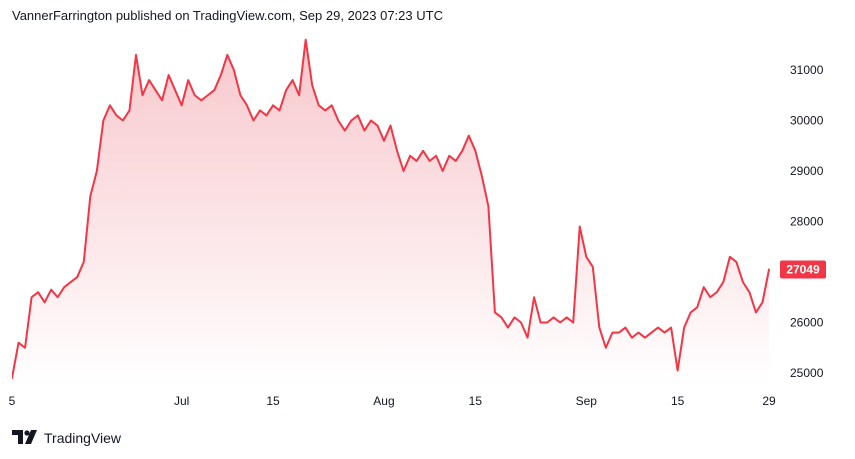  What do you see at coordinates (807, 373) in the screenshot?
I see `y-tick-label: 25000` at bounding box center [807, 373].